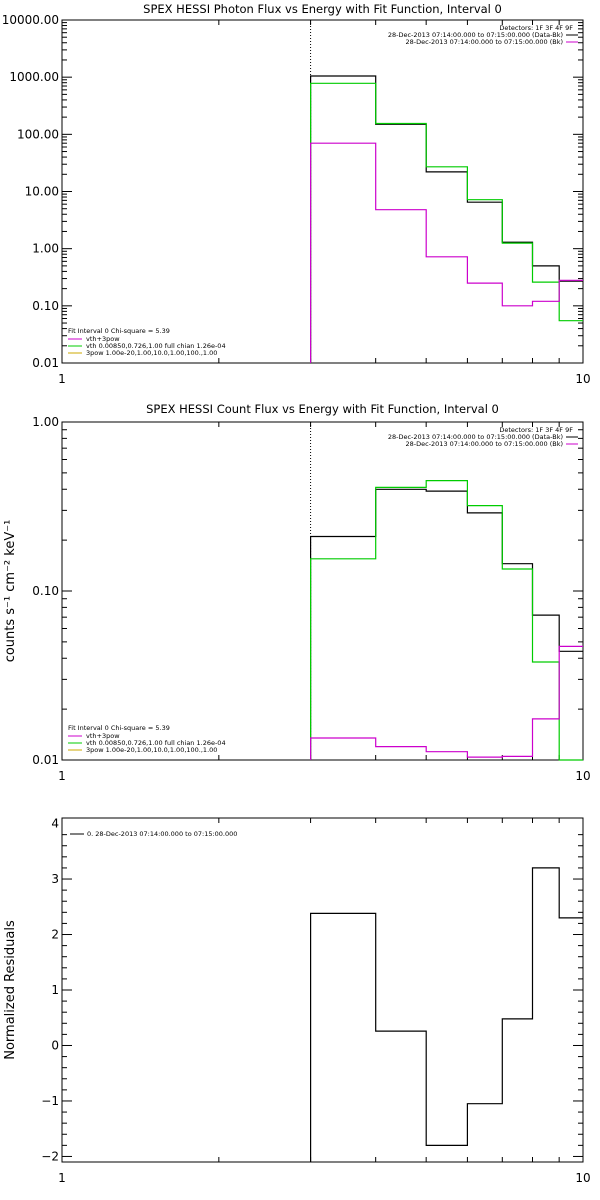 This screenshot has height=1200, width=600. What do you see at coordinates (34, 77) in the screenshot?
I see `y-tick-label: 1000.00` at bounding box center [34, 77].